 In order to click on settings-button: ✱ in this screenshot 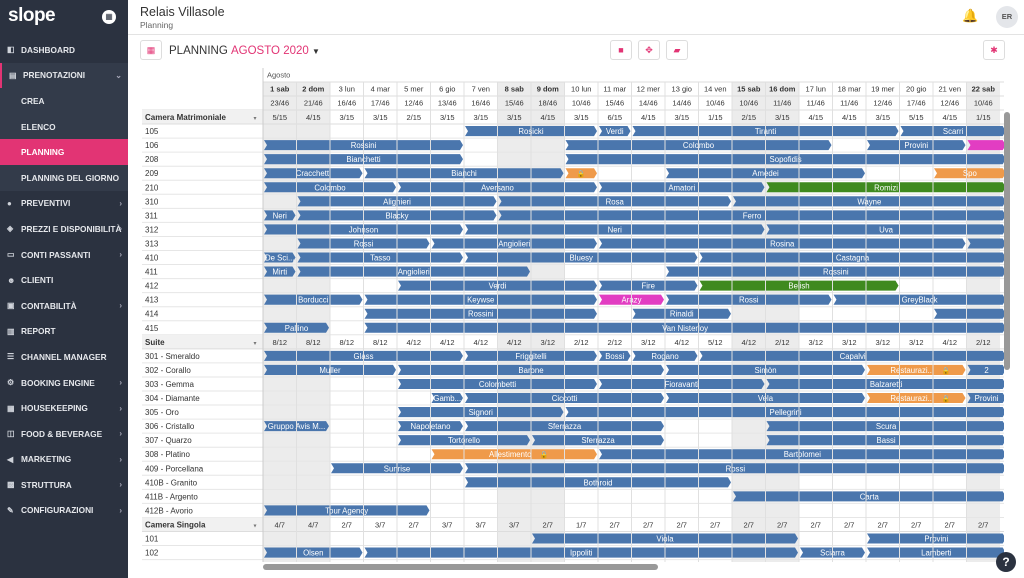, I will do `click(994, 50)`.